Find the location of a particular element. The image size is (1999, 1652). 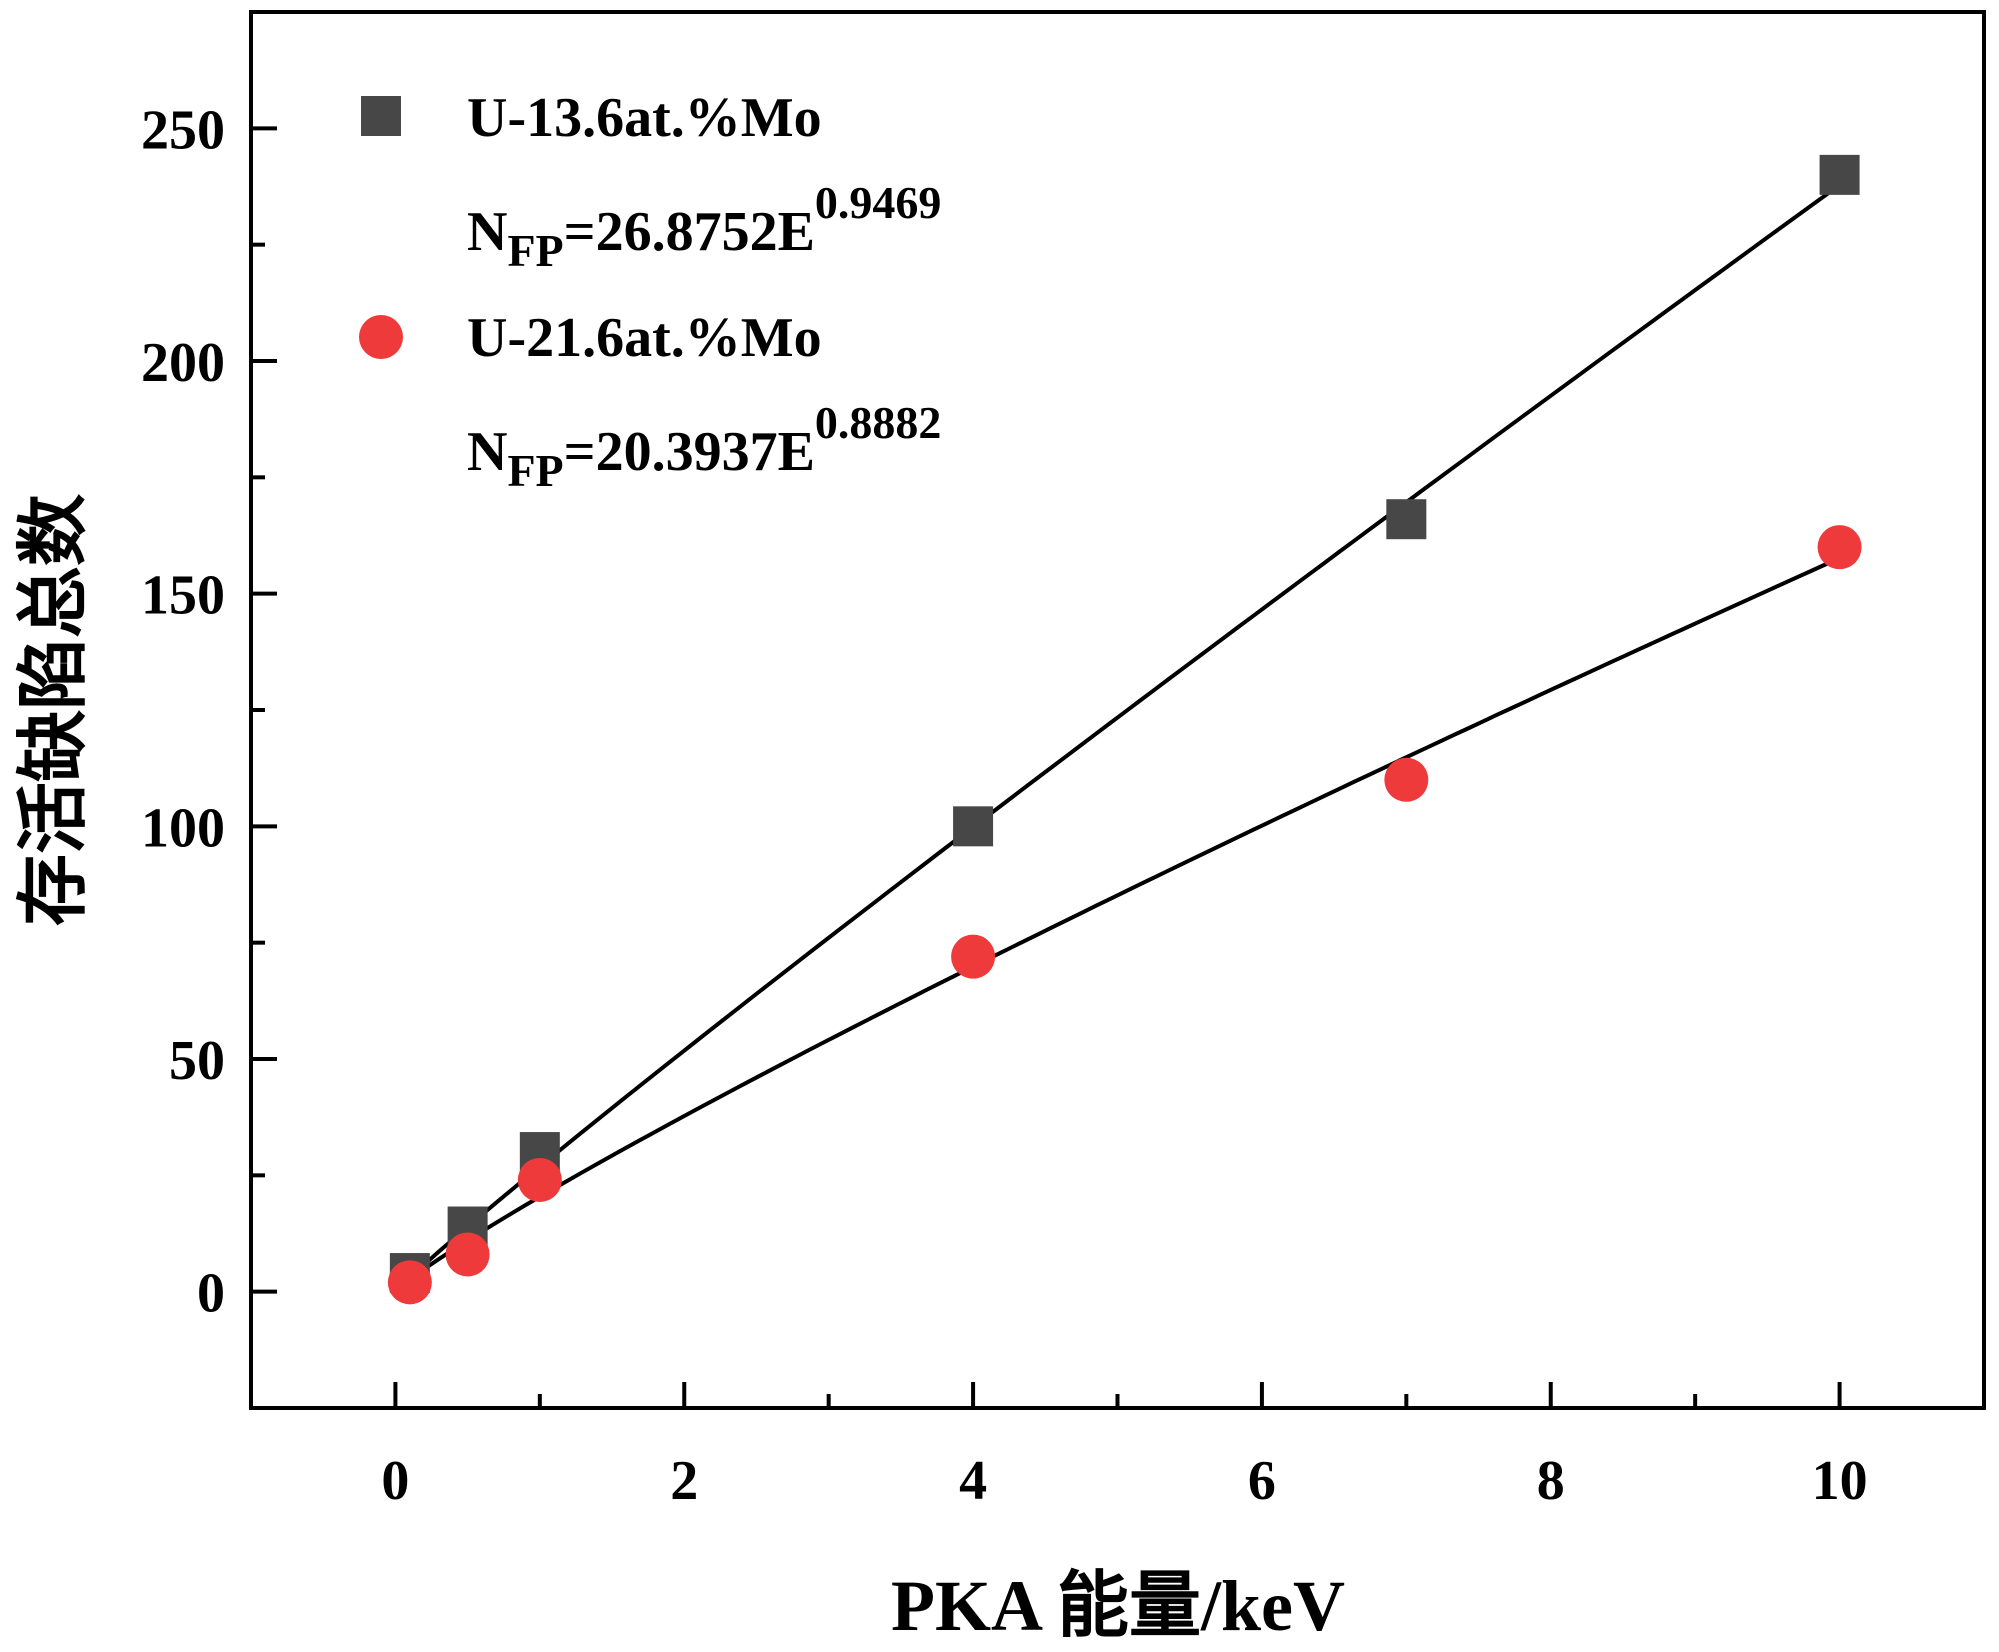

x-tick-label: 6 is located at coordinates (1262, 1481).